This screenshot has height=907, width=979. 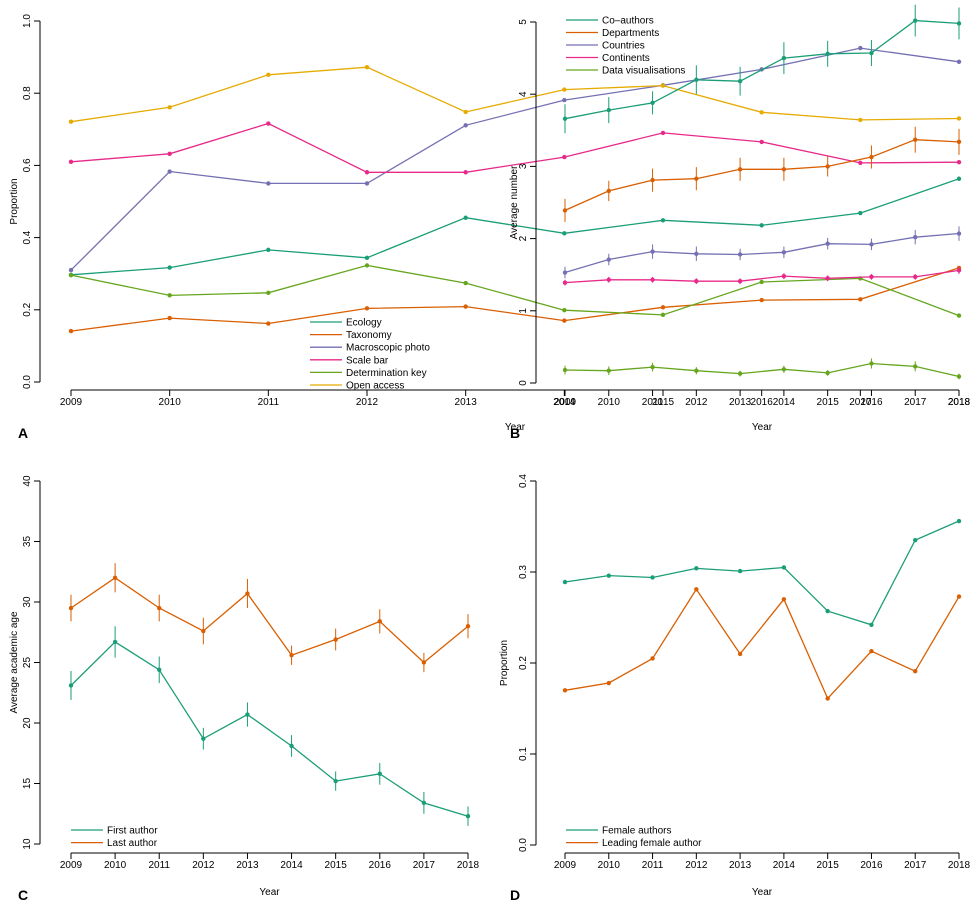 I want to click on series-open-access, so click(x=515, y=94).